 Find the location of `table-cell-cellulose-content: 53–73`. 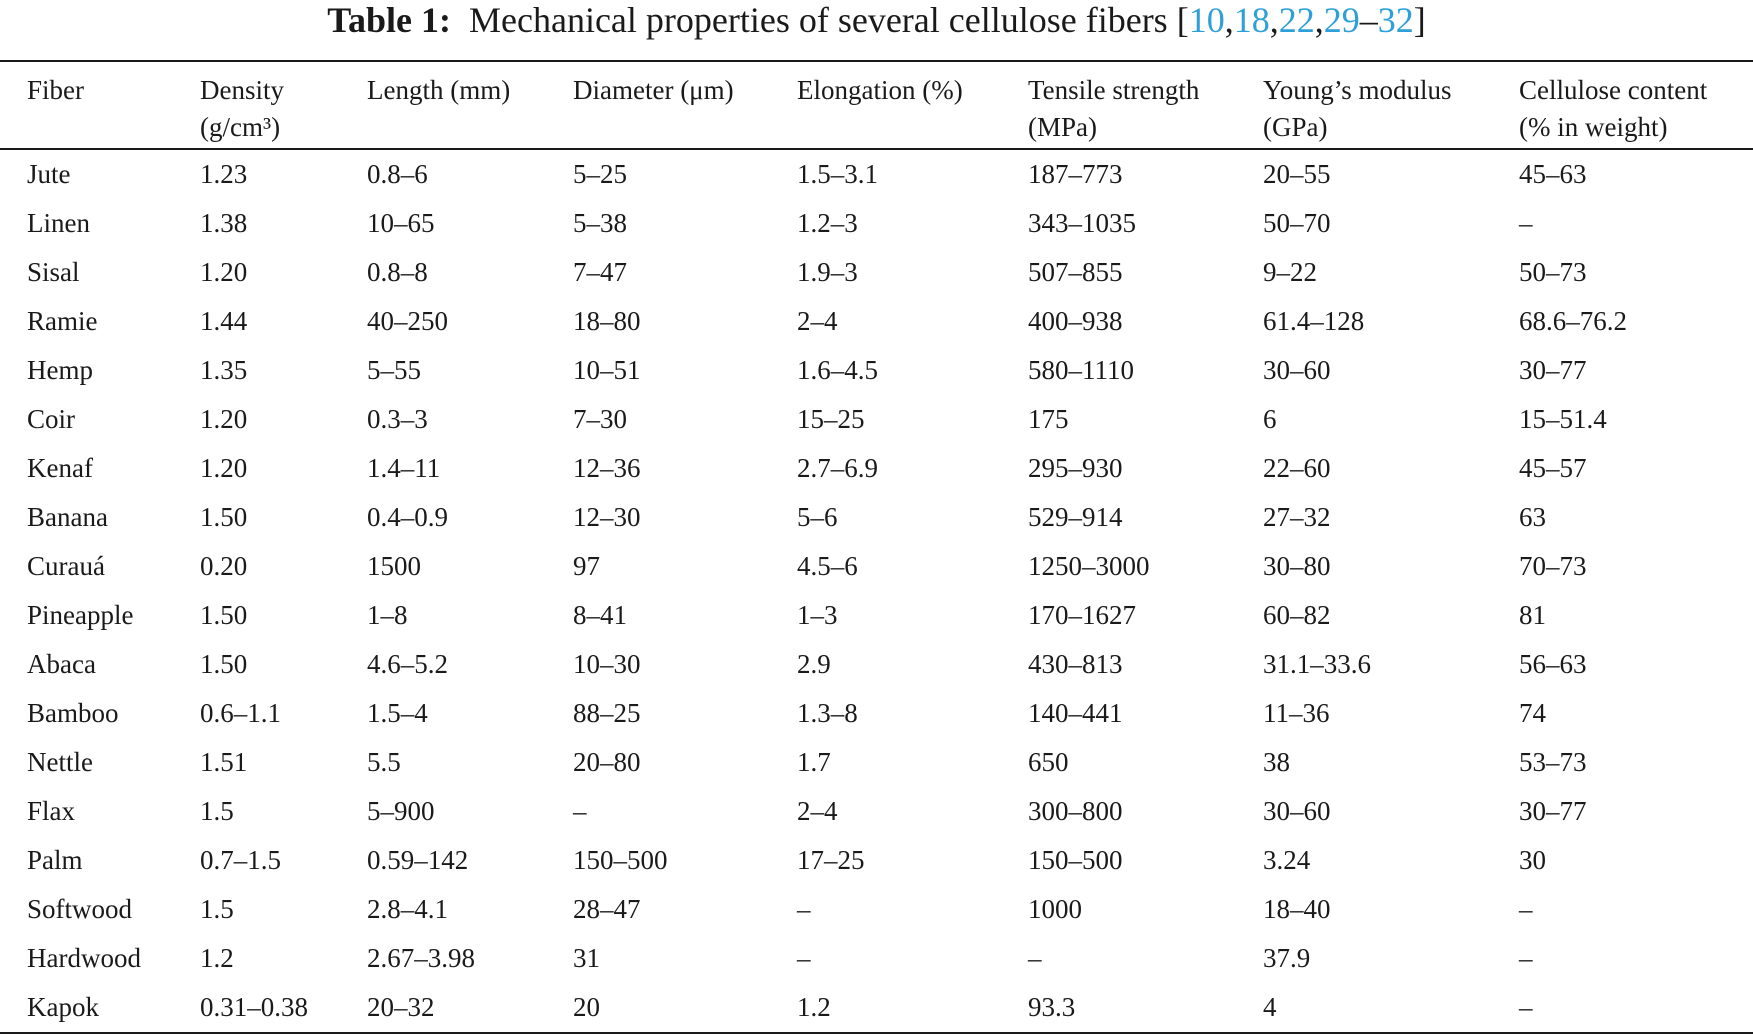

table-cell-cellulose-content: 53–73 is located at coordinates (1553, 762).